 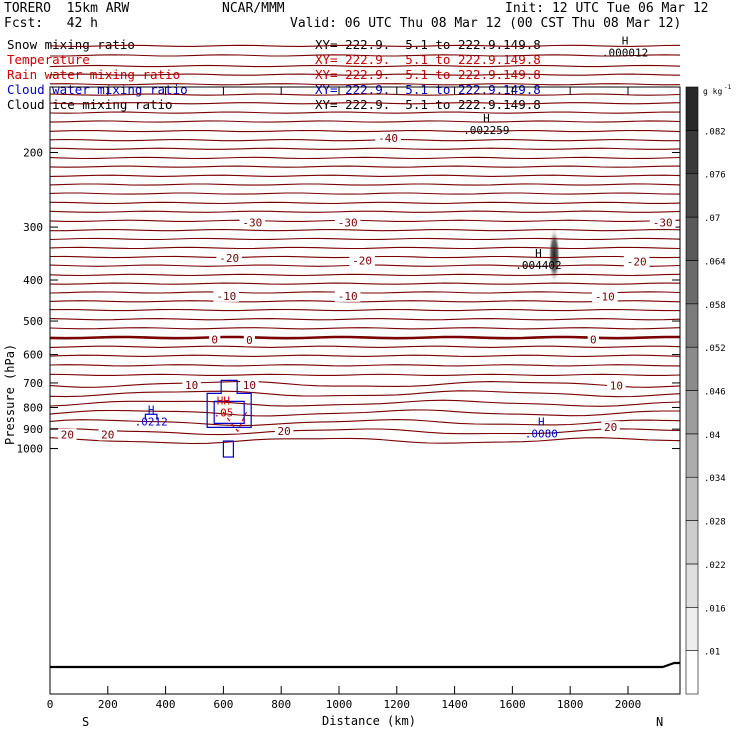 I want to click on x-tick-label: 1000, so click(x=339, y=704).